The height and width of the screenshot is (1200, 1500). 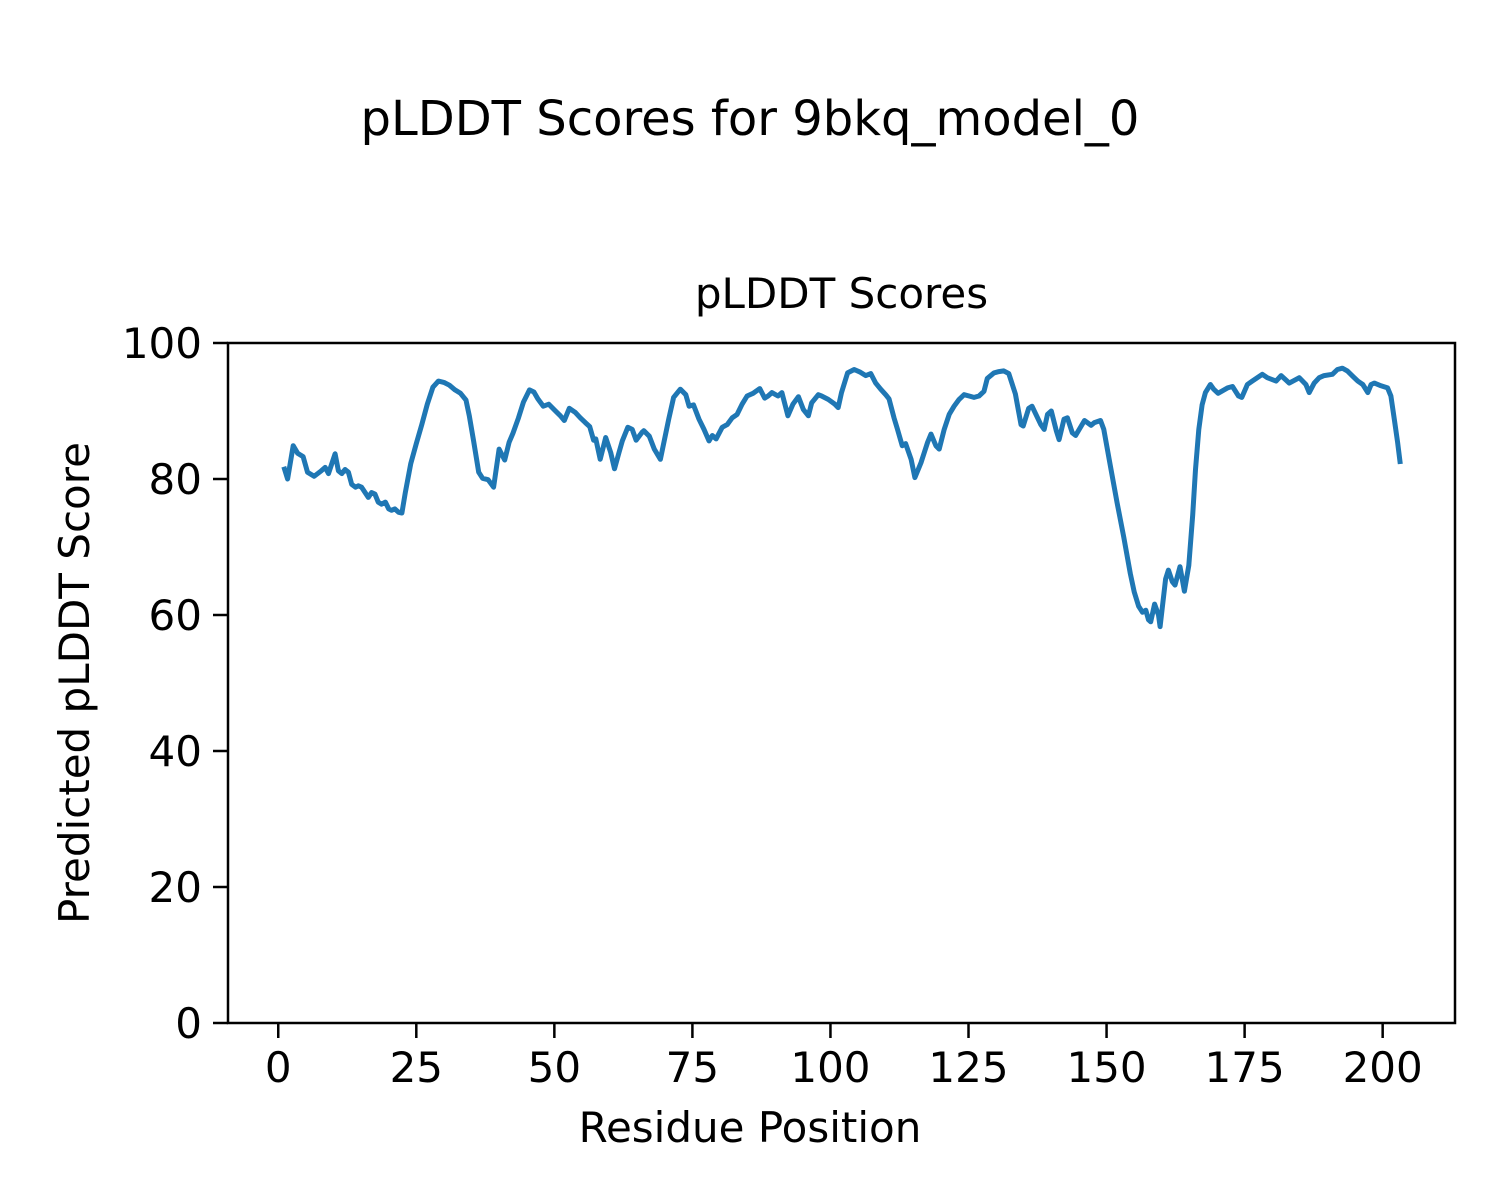 I want to click on x-tick-label: 150, so click(x=1106, y=1067).